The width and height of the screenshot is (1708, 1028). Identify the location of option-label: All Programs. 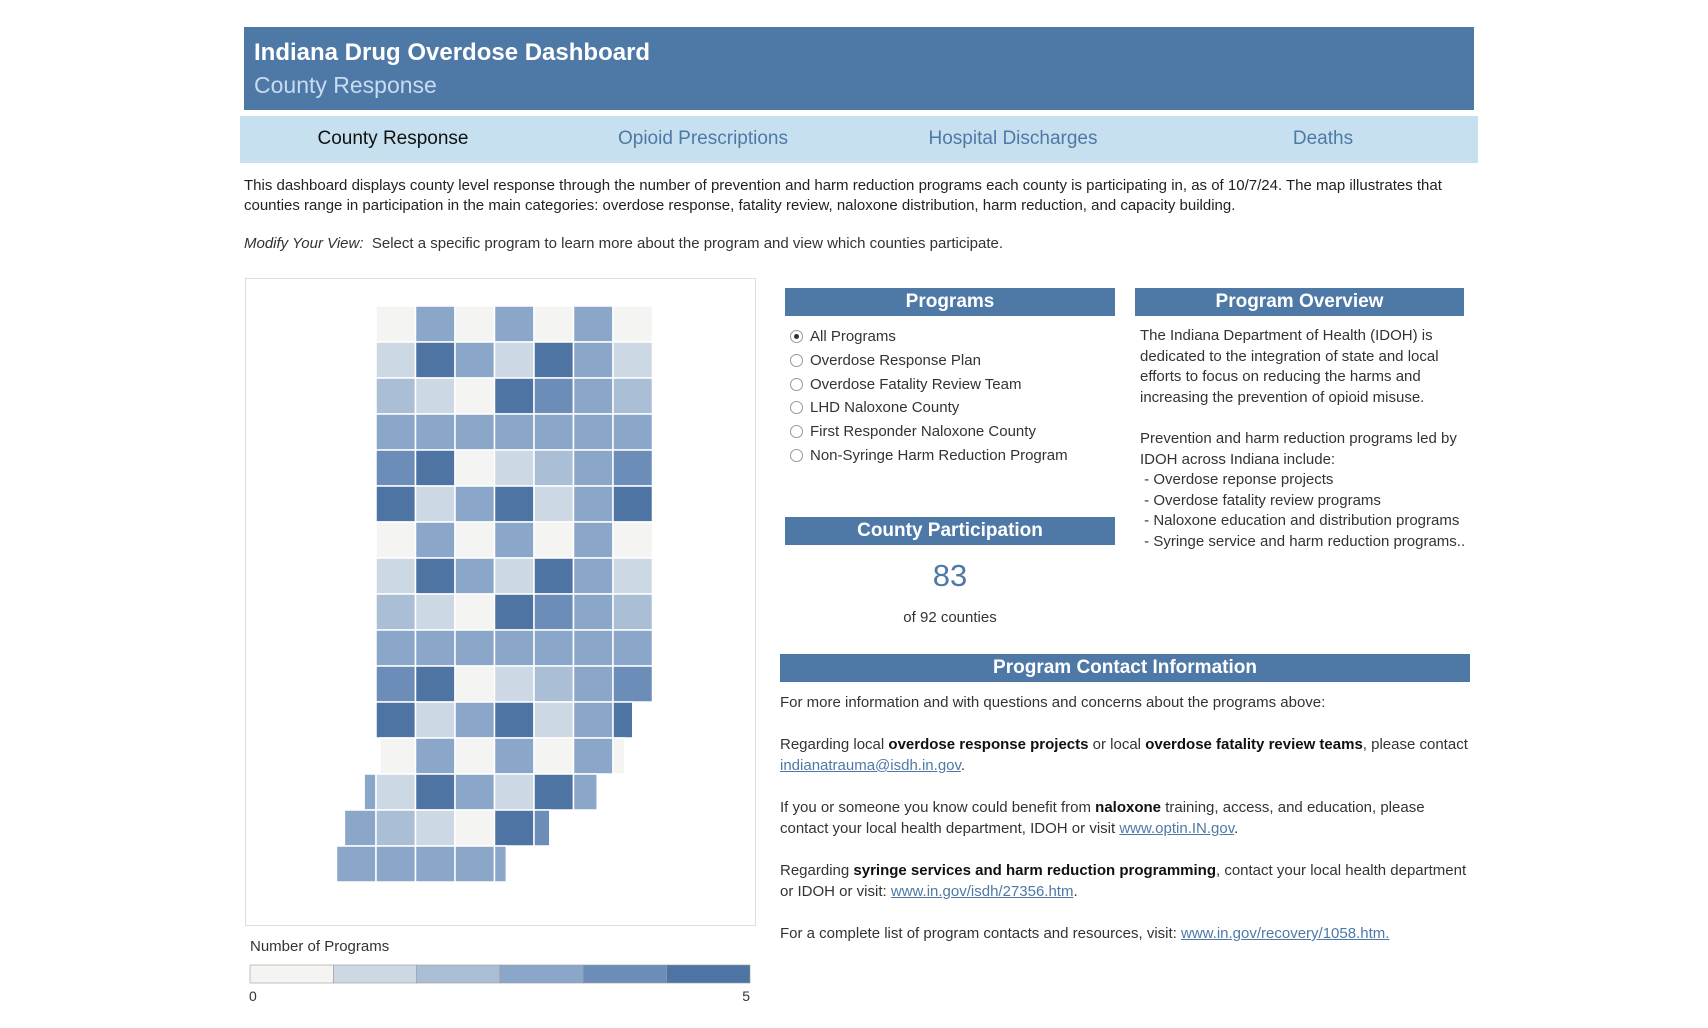
(853, 336).